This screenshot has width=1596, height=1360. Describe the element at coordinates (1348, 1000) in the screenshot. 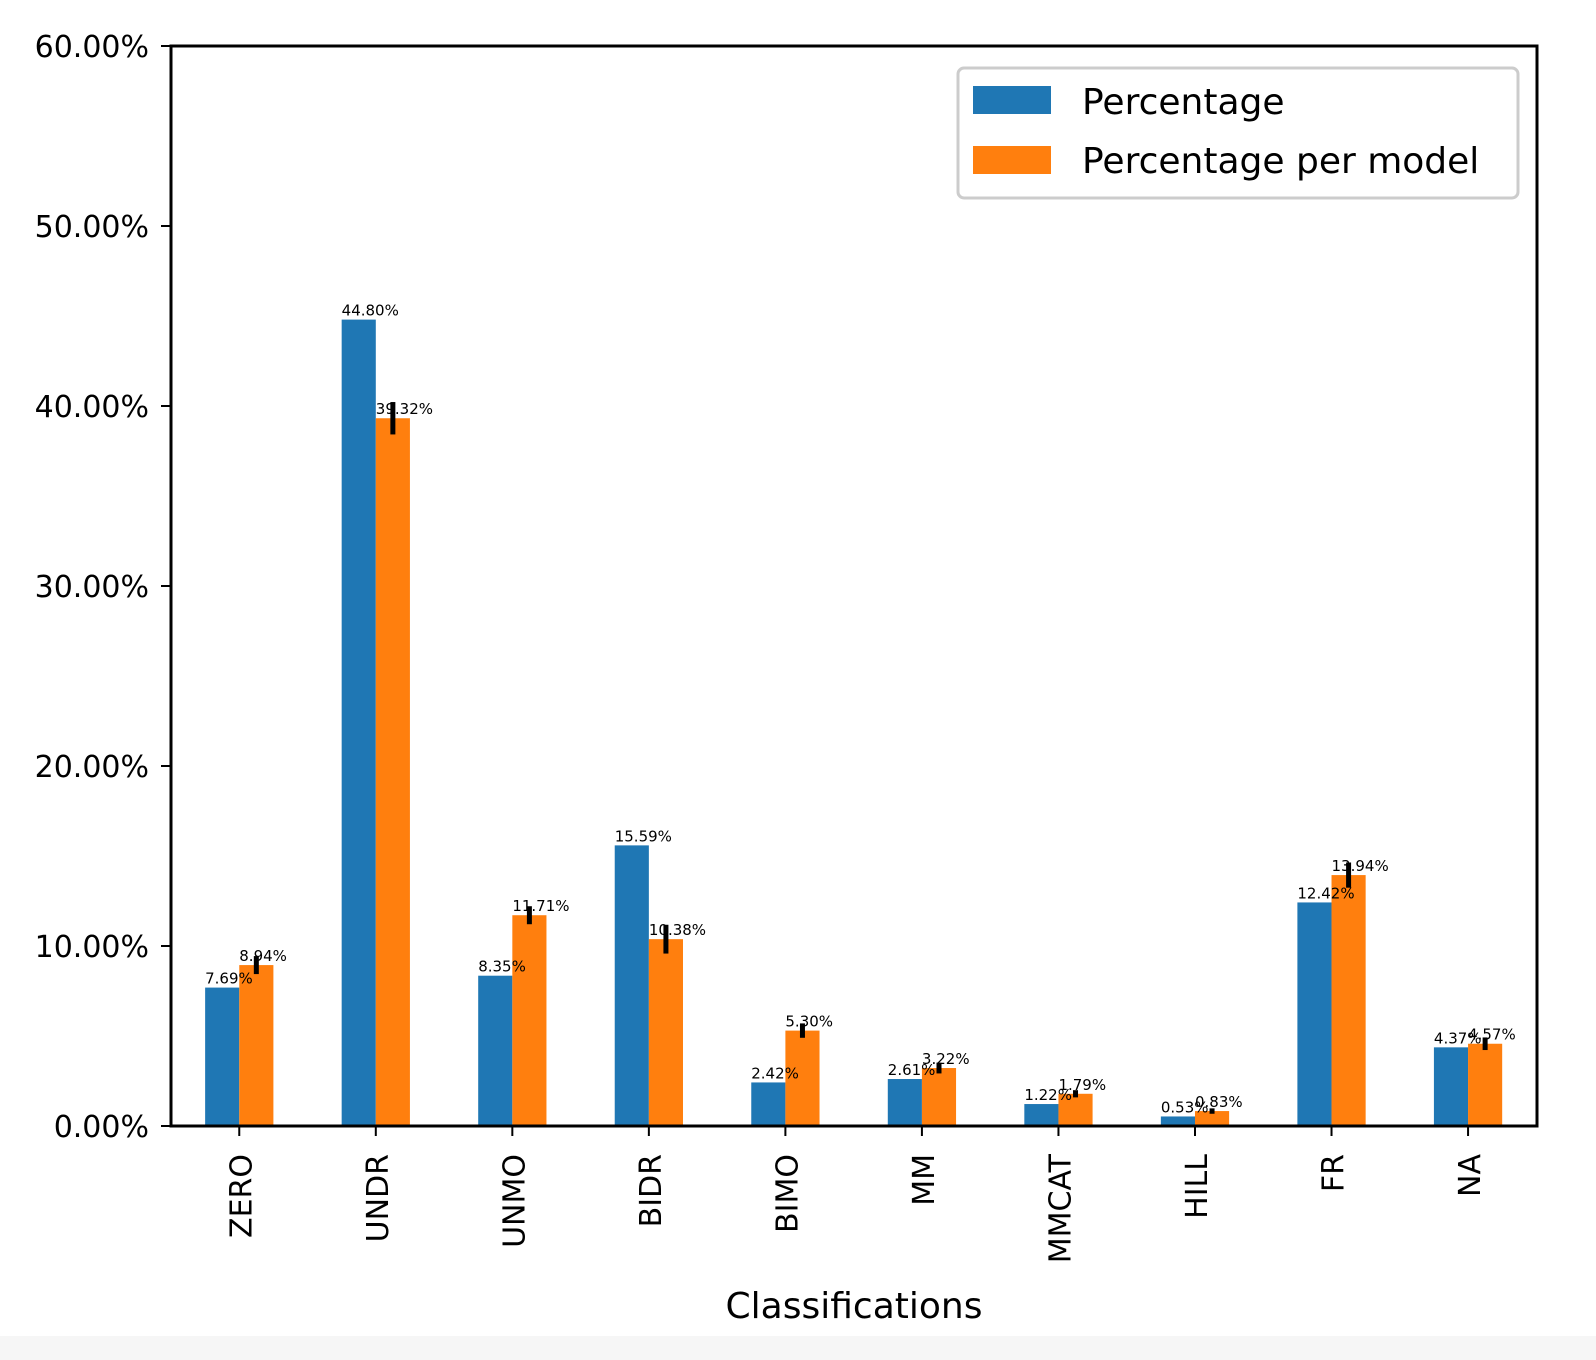

I see `bar-percentage-per-model-fr` at that location.